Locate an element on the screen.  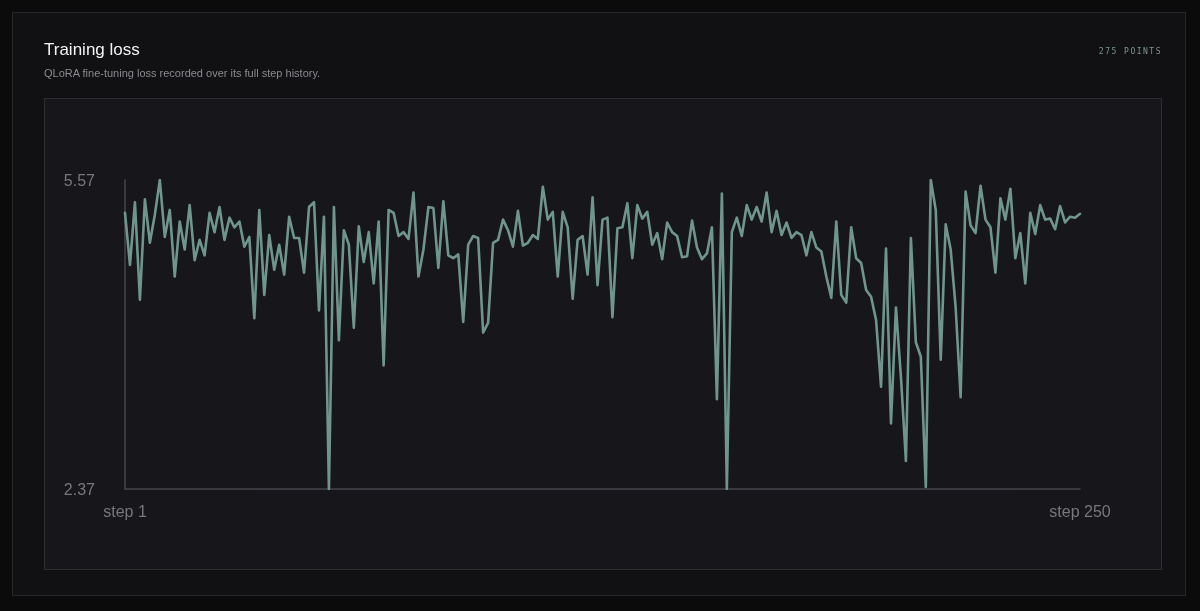
y-tick-label: 5.57 is located at coordinates (79, 180).